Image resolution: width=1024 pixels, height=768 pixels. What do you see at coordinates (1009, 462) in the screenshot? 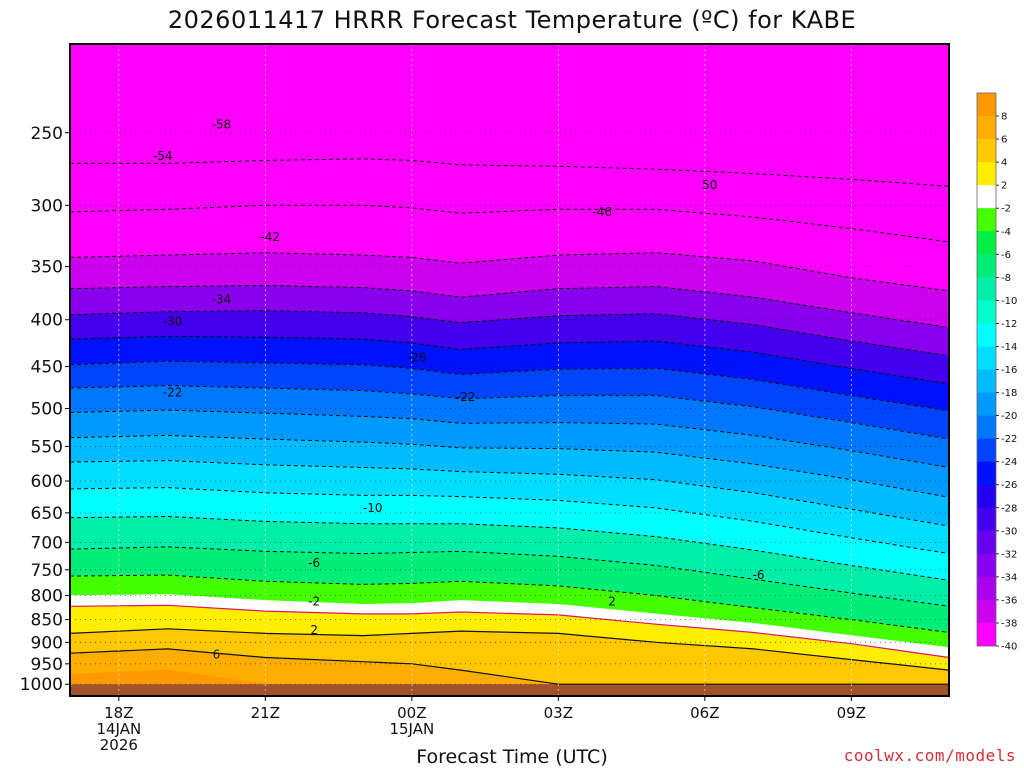
I see `colorbar-label: -24` at bounding box center [1009, 462].